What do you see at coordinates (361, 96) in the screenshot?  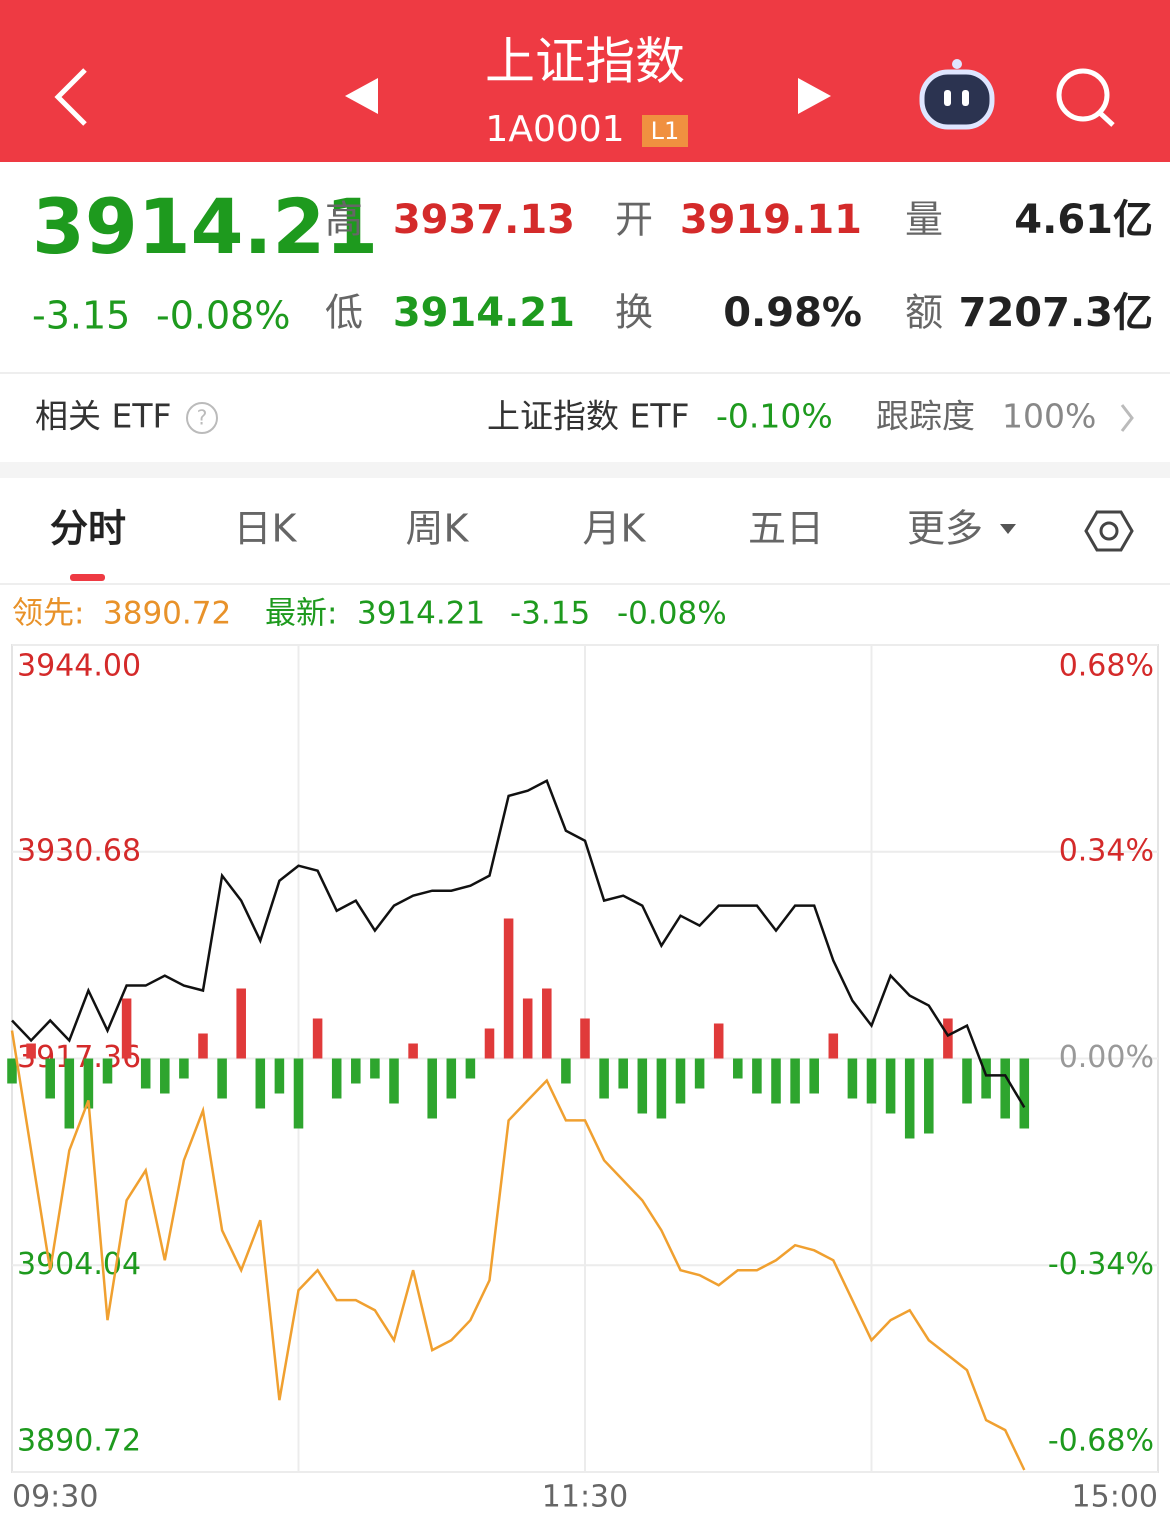 I see `prev-button` at bounding box center [361, 96].